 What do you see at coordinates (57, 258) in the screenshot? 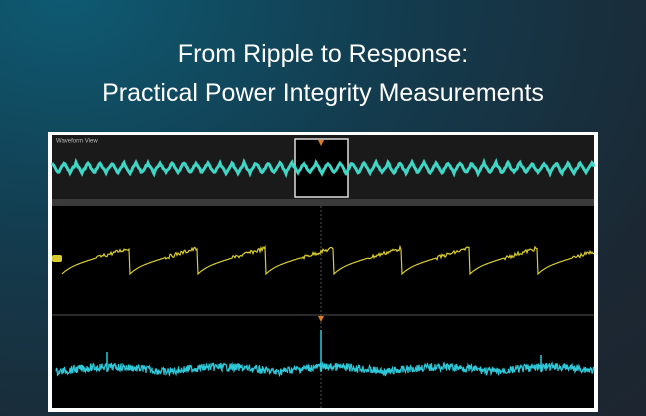
I see `ch-marker` at bounding box center [57, 258].